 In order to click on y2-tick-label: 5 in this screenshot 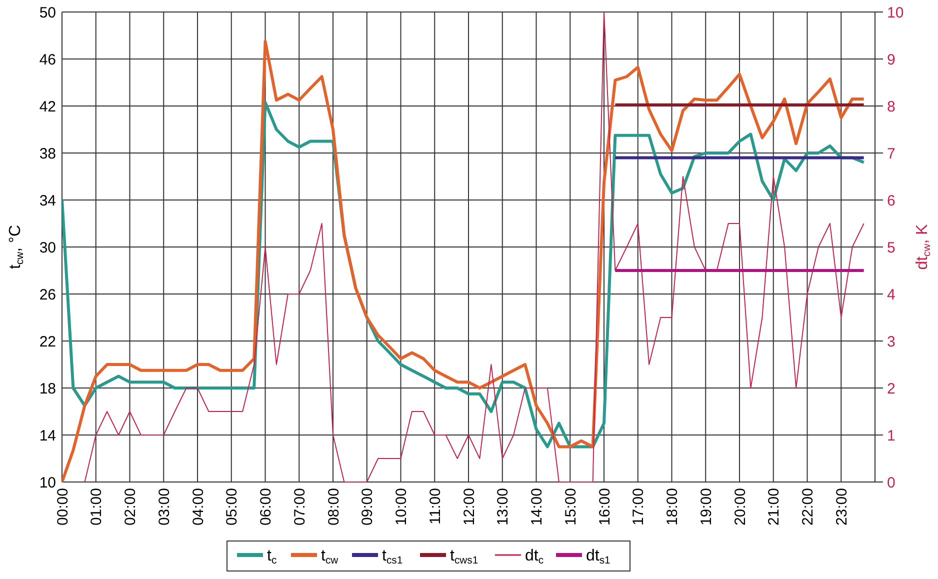, I will do `click(891, 247)`.